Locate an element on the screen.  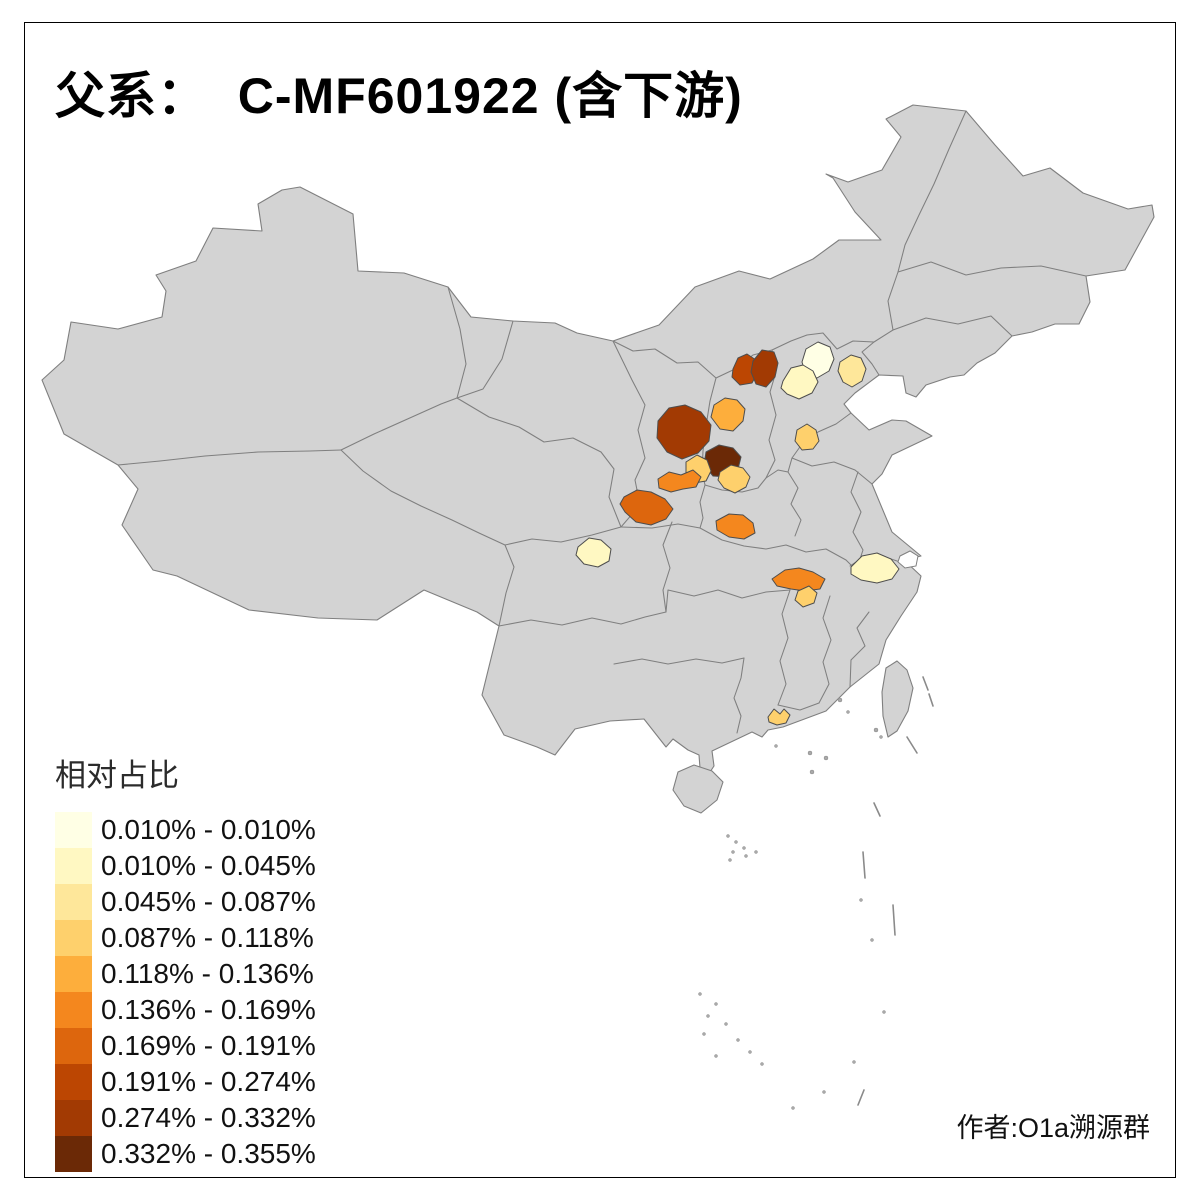
legend-label: 0.191% - 0.274% is located at coordinates (208, 1081).